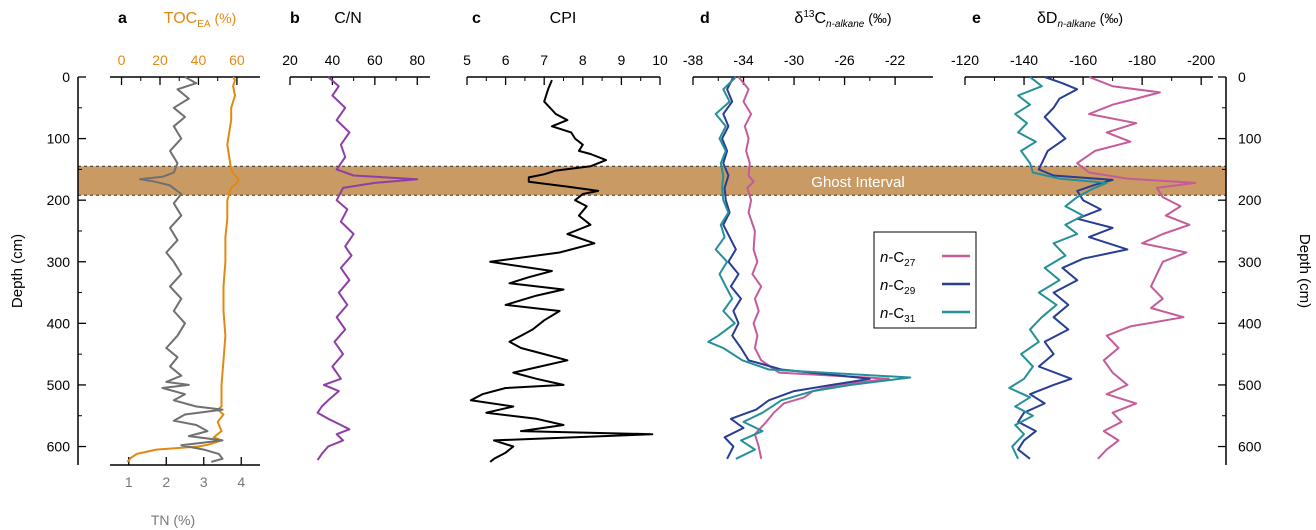  What do you see at coordinates (544, 60) in the screenshot?
I see `top-axis-tick-label: 7` at bounding box center [544, 60].